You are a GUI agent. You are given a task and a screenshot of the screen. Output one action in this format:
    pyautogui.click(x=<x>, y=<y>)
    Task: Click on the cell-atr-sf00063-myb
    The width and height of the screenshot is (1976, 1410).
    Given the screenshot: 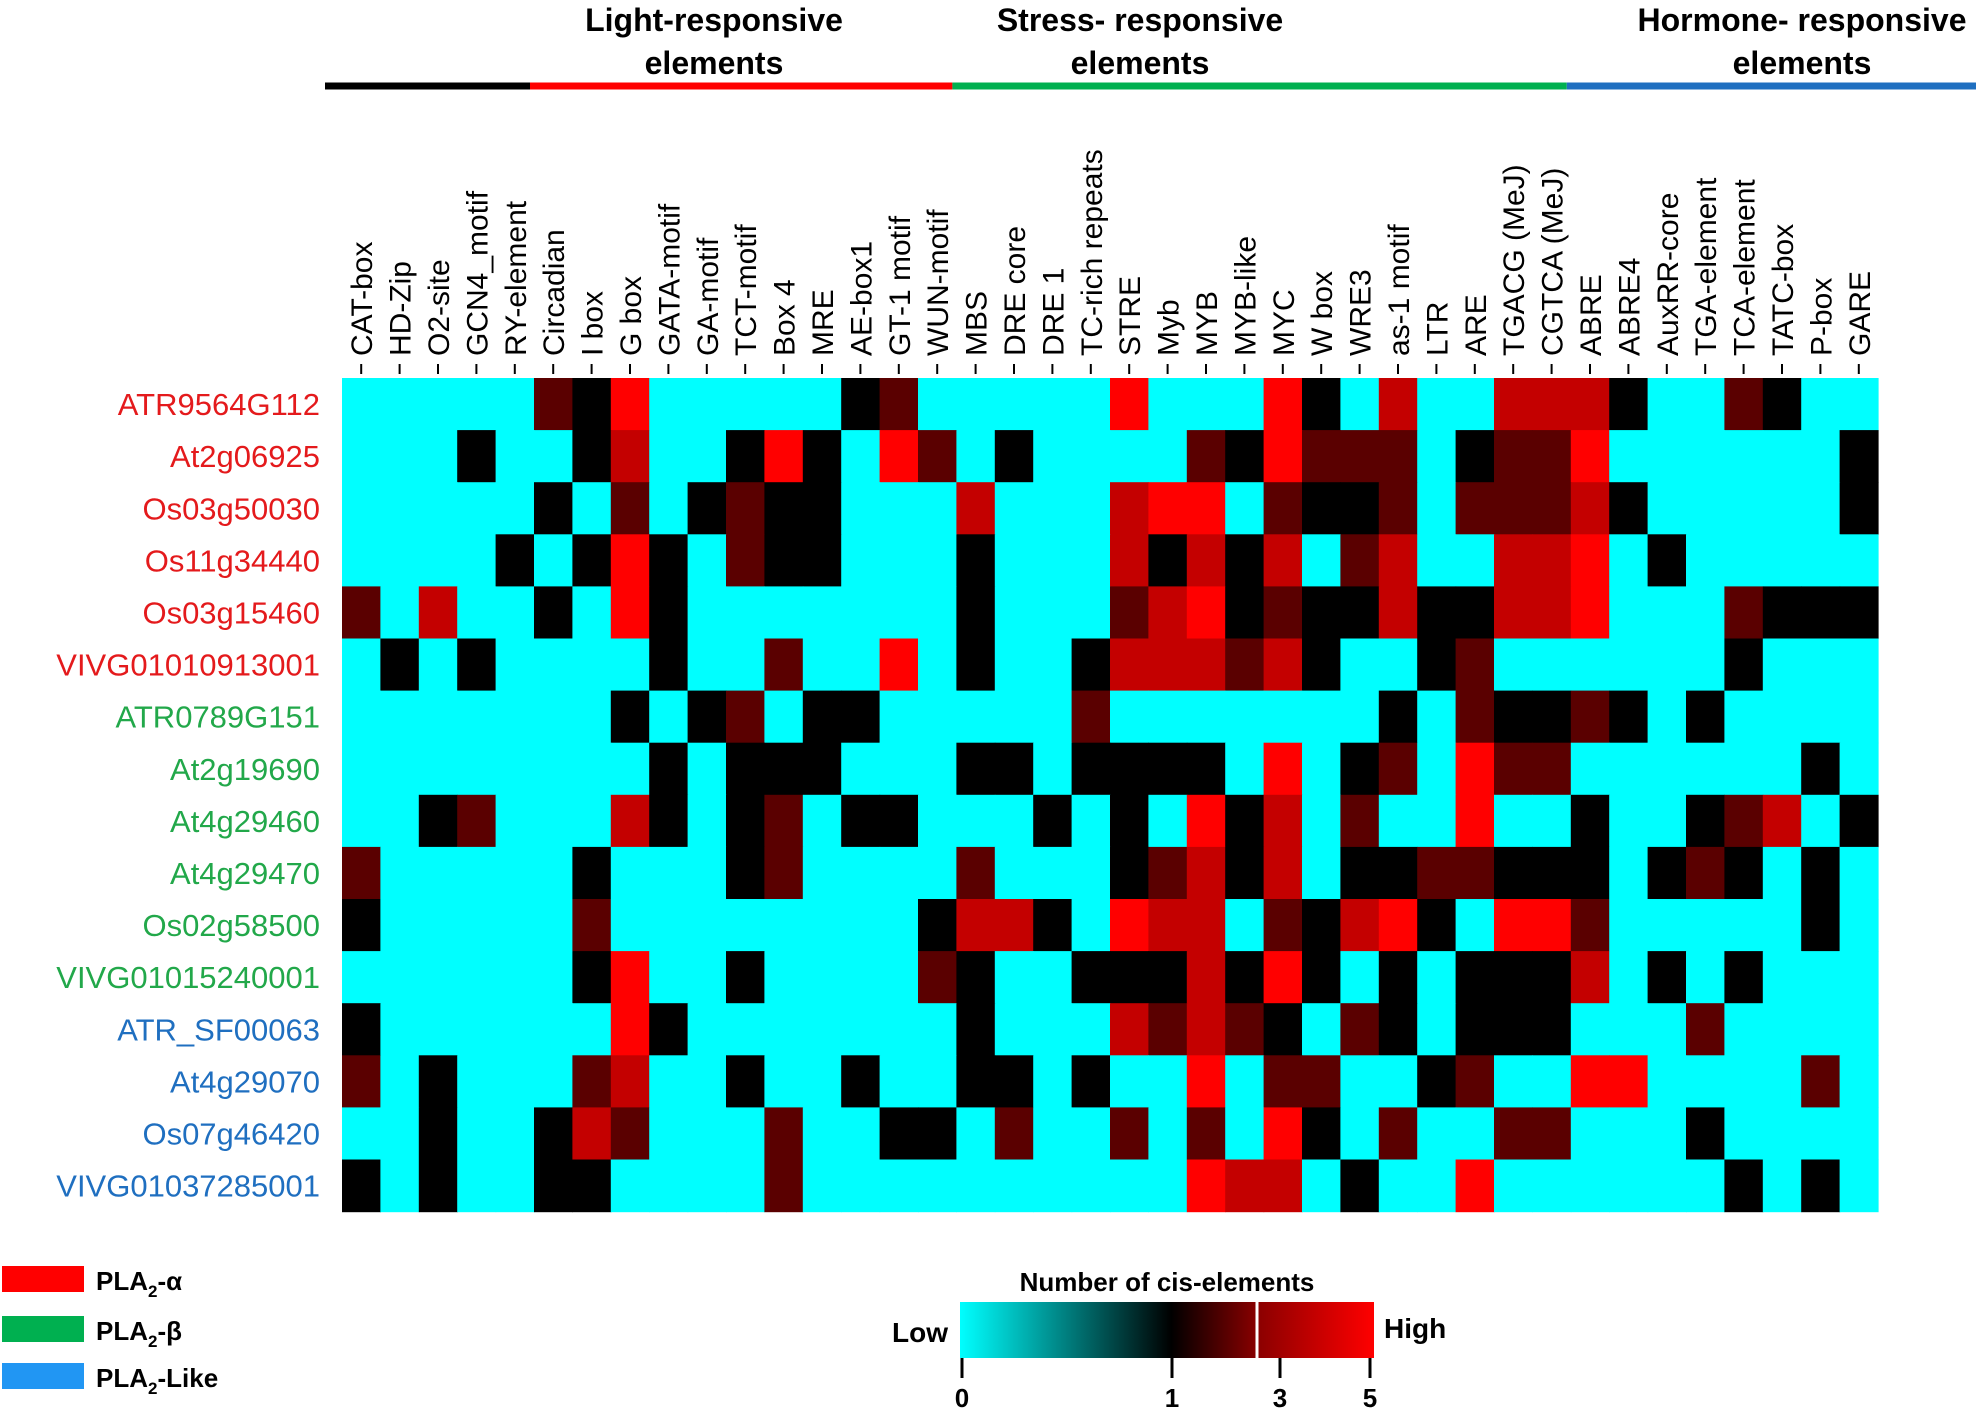 What is the action you would take?
    pyautogui.click(x=1206, y=1029)
    